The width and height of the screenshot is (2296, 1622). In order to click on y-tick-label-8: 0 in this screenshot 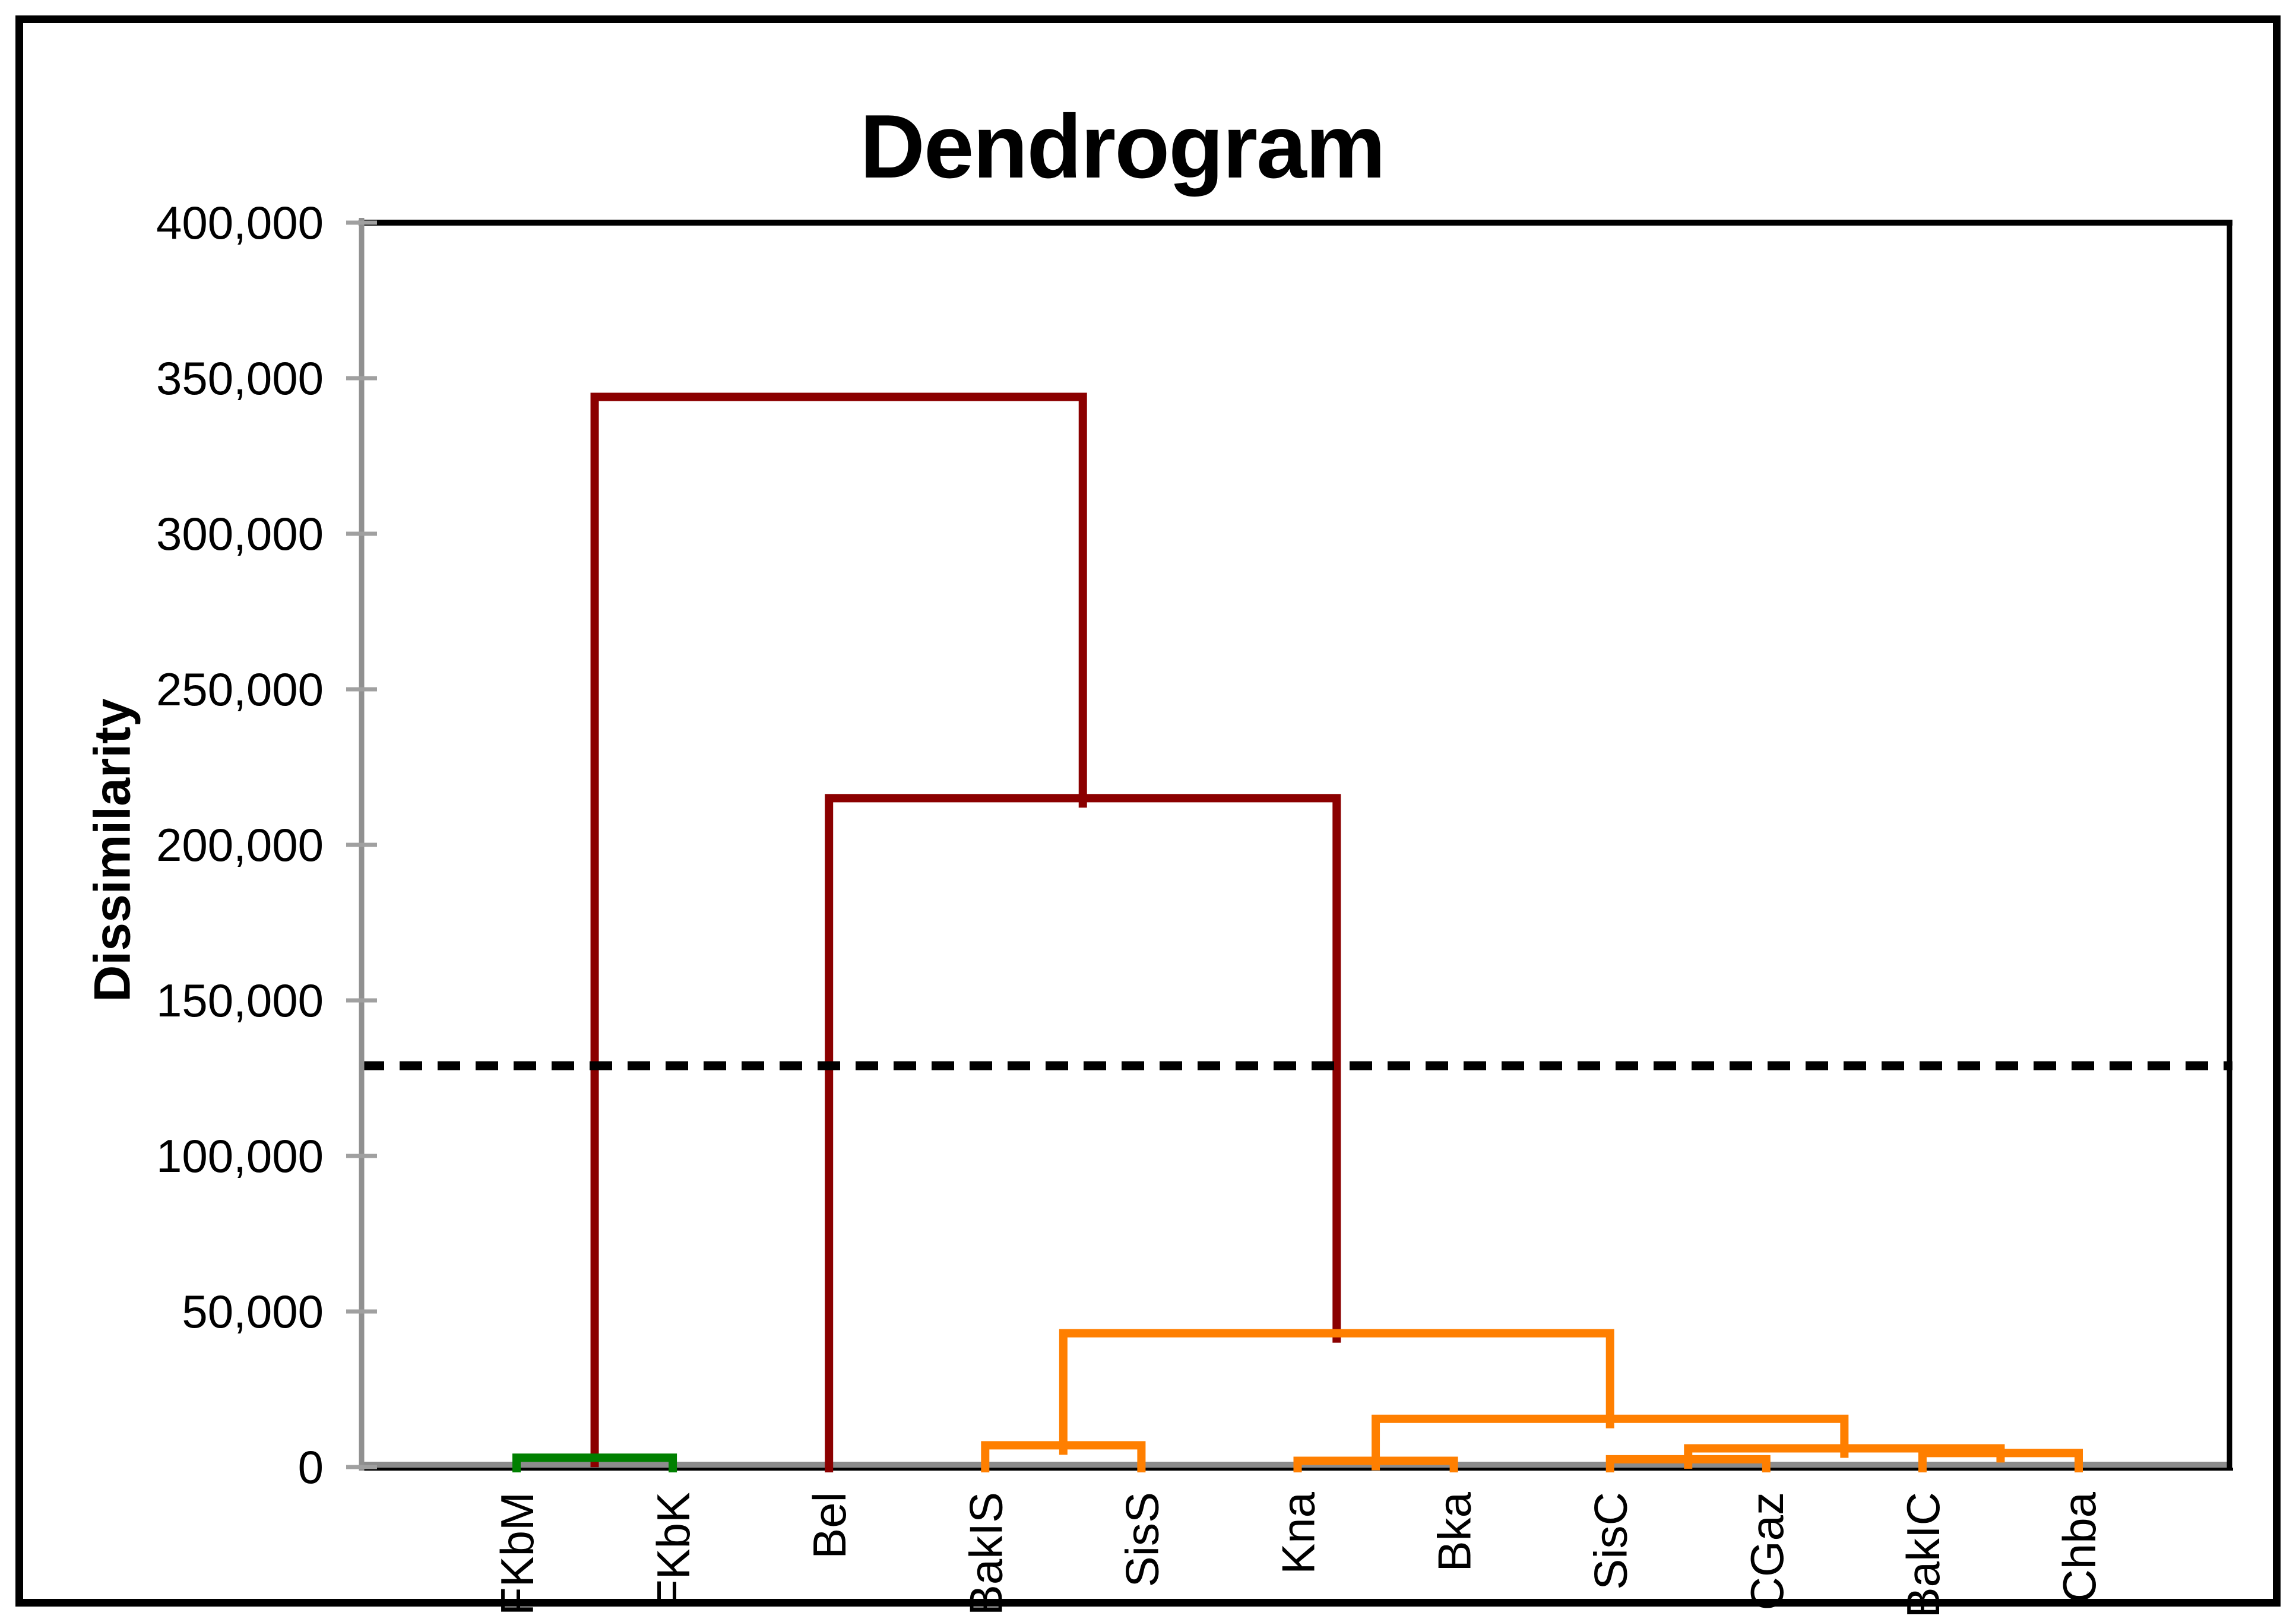, I will do `click(311, 1467)`.